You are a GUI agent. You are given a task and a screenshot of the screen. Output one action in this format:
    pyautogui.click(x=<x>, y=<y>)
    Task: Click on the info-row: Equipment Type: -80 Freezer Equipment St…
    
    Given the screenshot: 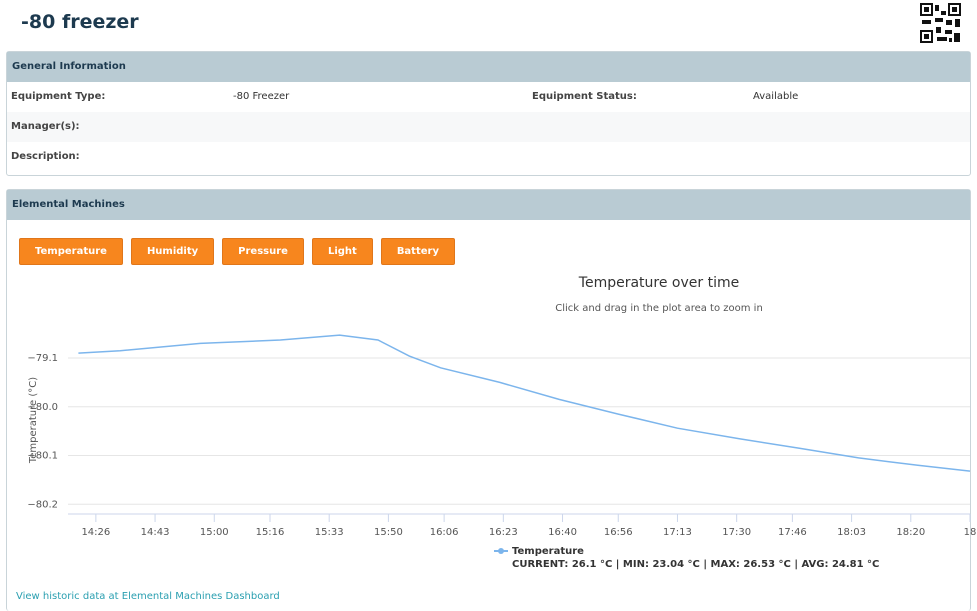 What is the action you would take?
    pyautogui.click(x=488, y=97)
    